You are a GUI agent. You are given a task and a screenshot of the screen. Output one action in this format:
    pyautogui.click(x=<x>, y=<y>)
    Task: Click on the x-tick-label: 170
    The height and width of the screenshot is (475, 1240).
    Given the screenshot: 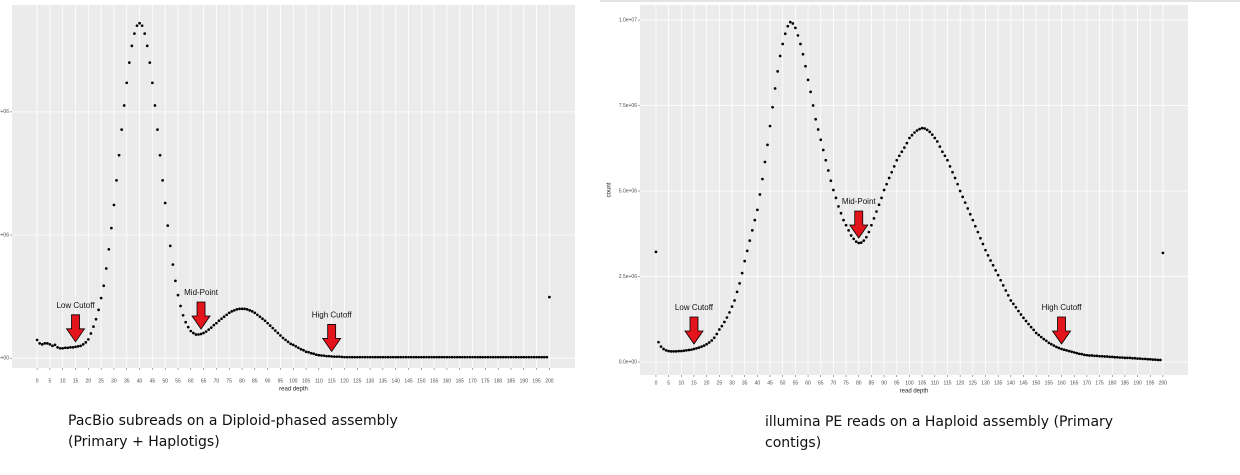 What is the action you would take?
    pyautogui.click(x=472, y=381)
    